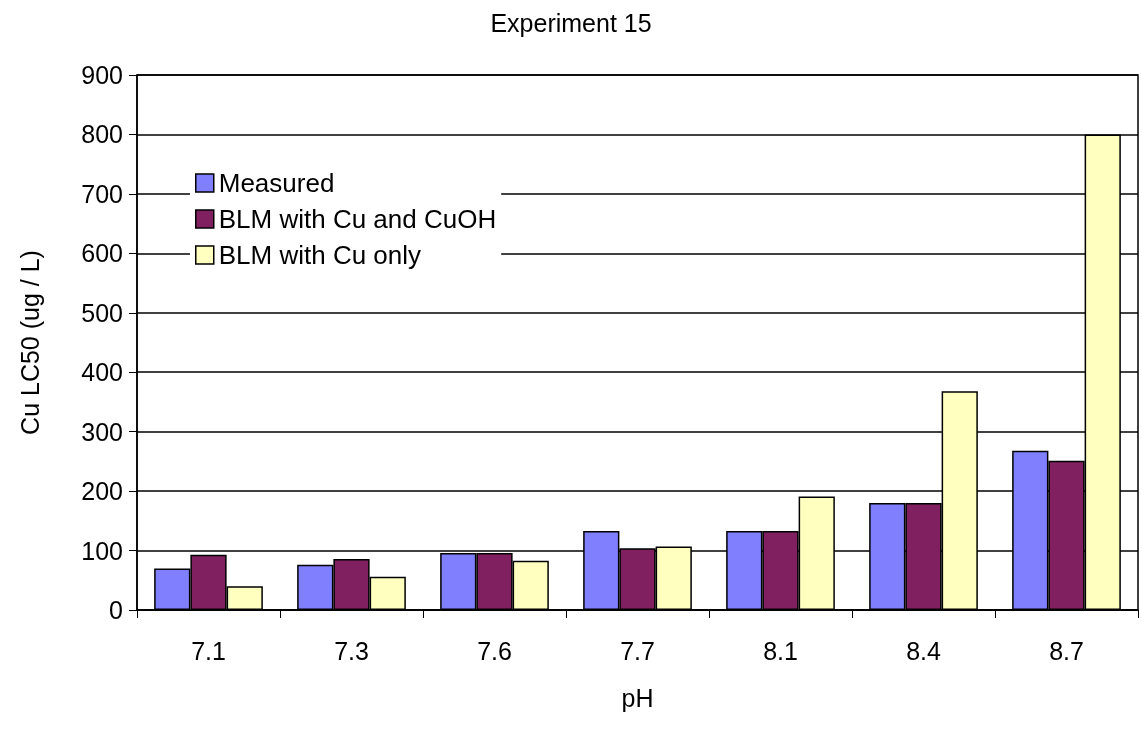  What do you see at coordinates (637, 697) in the screenshot?
I see `x-axis-title: pH` at bounding box center [637, 697].